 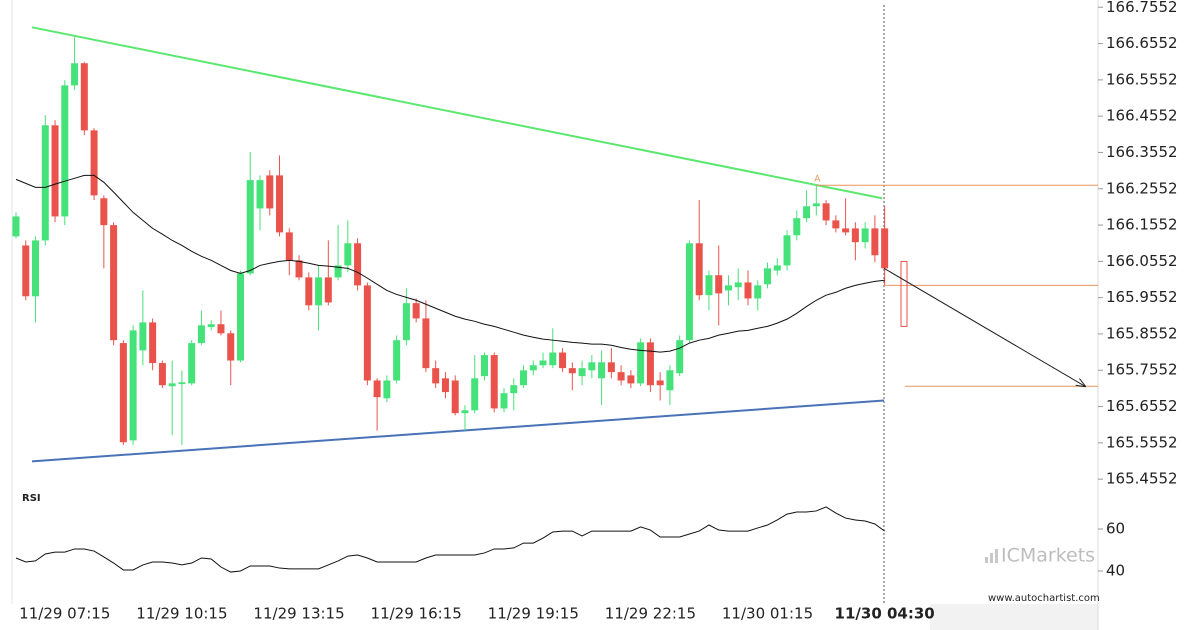 I want to click on rsi-line, so click(x=450, y=539).